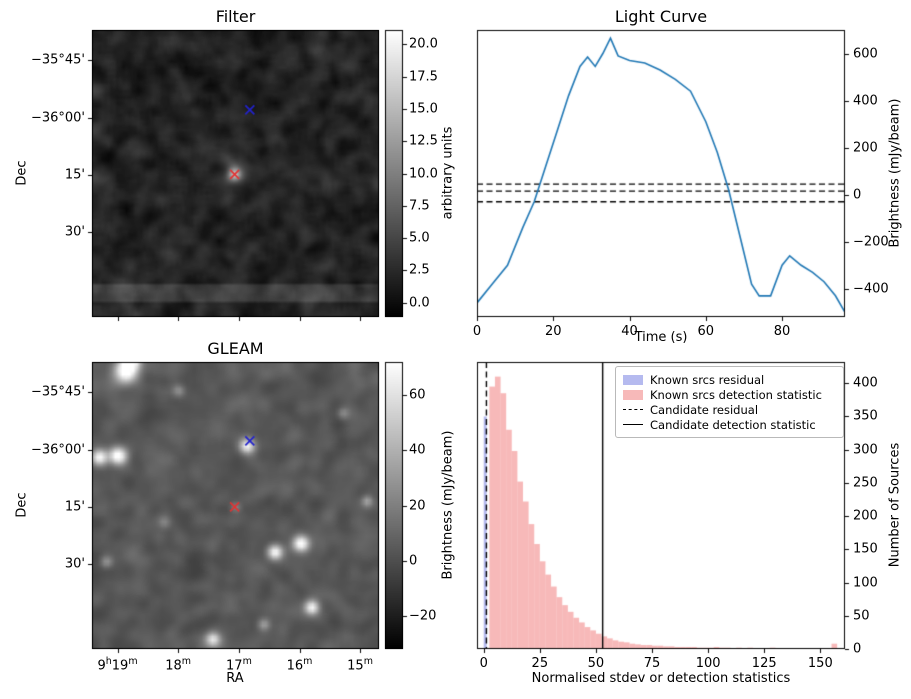  Describe the element at coordinates (419, 206) in the screenshot. I see `filter-colorbar-tick-label: 7.5` at that location.